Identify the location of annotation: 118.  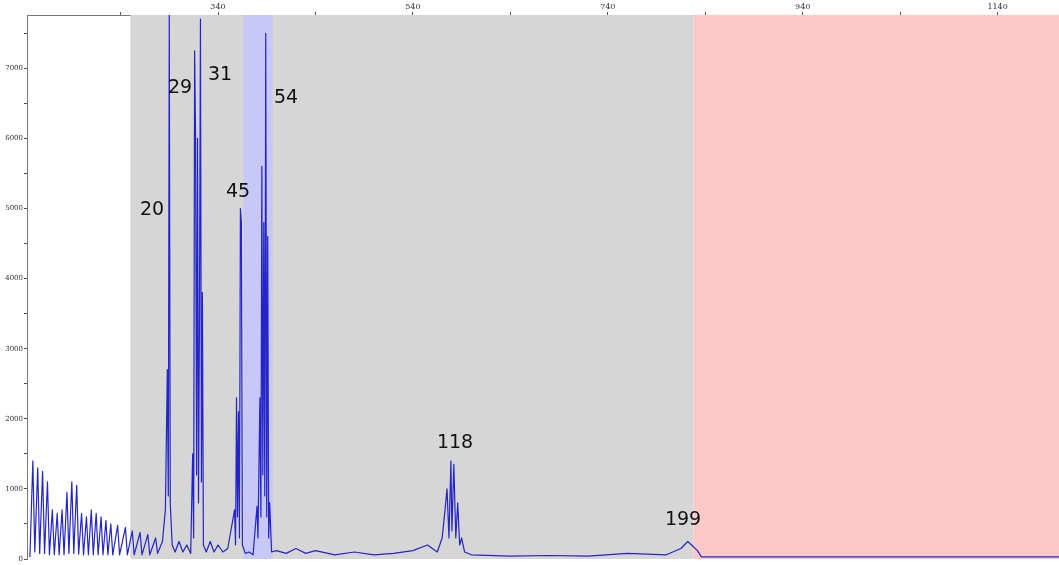
(455, 440).